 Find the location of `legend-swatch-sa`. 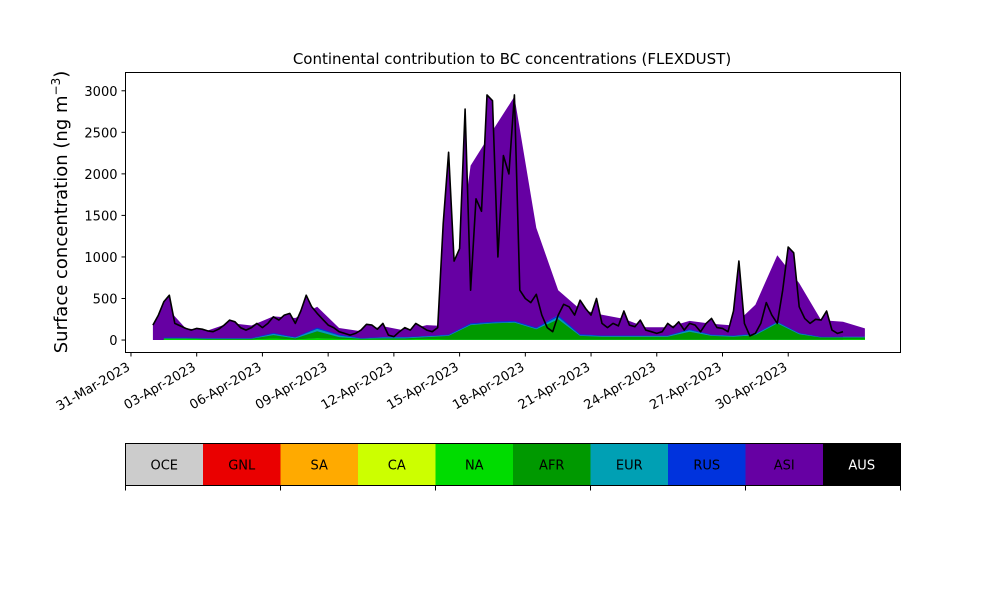

legend-swatch-sa is located at coordinates (319, 464).